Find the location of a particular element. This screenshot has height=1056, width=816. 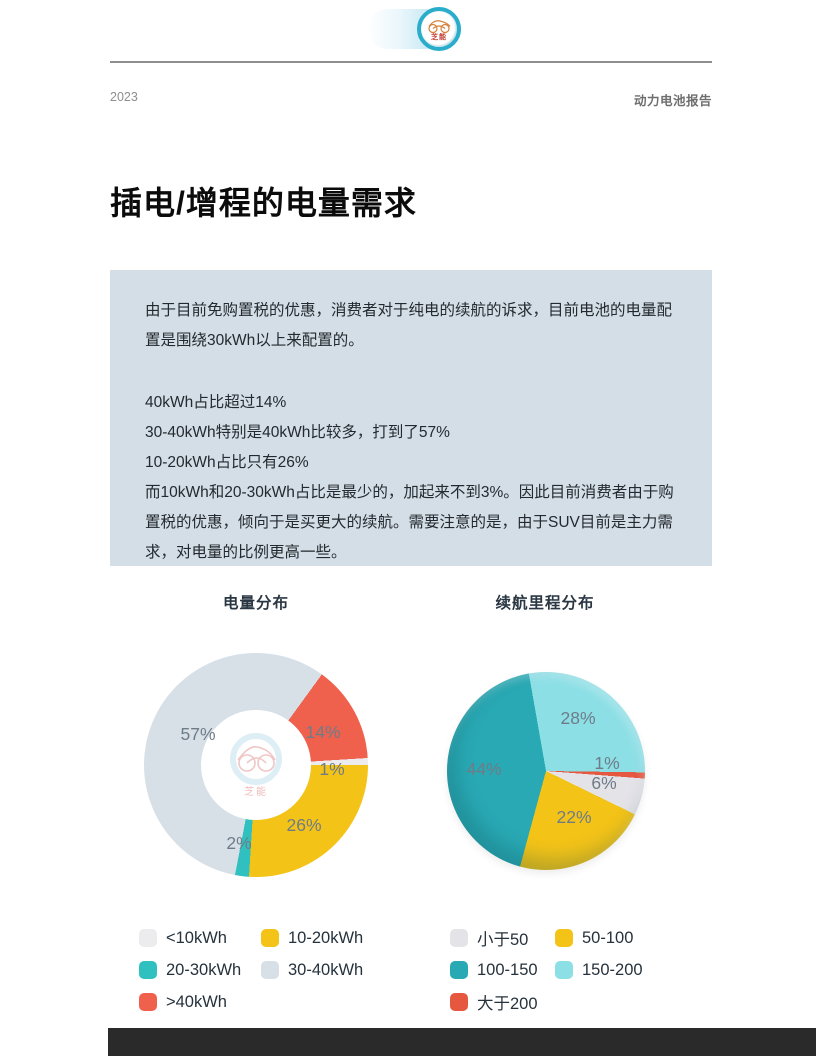

legend-label: 30-40kWh is located at coordinates (326, 969).